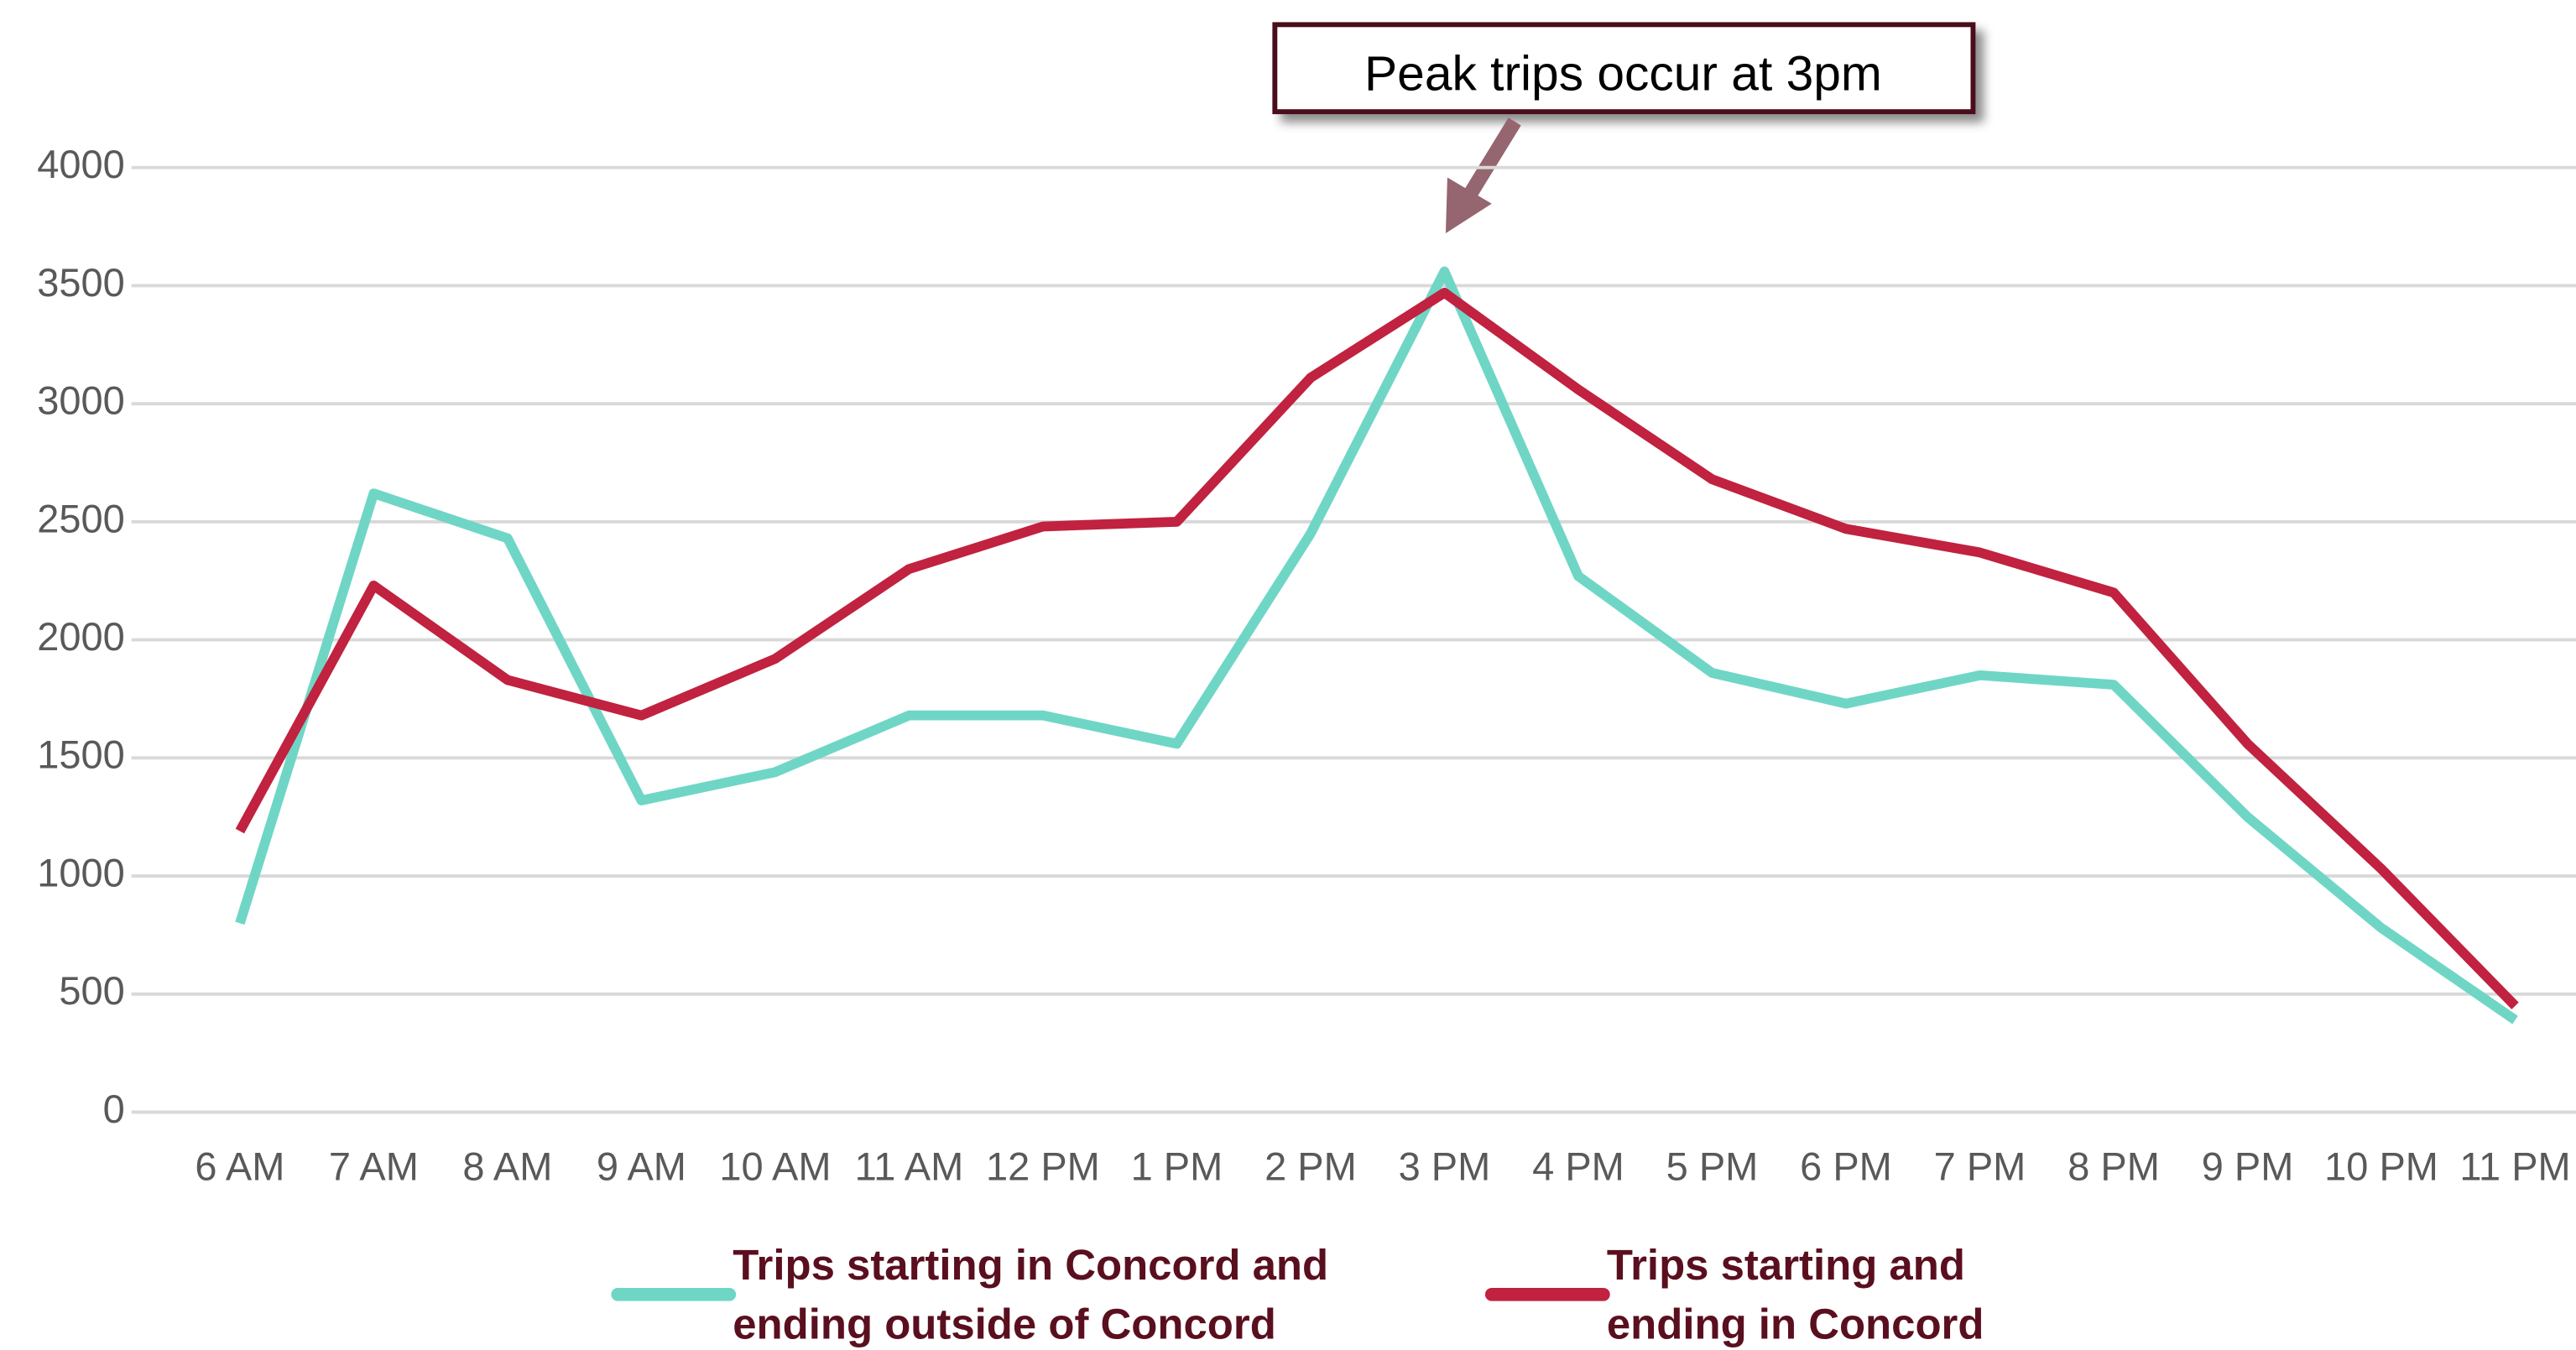  Describe the element at coordinates (80, 754) in the screenshot. I see `y-tick-label: 1500` at that location.